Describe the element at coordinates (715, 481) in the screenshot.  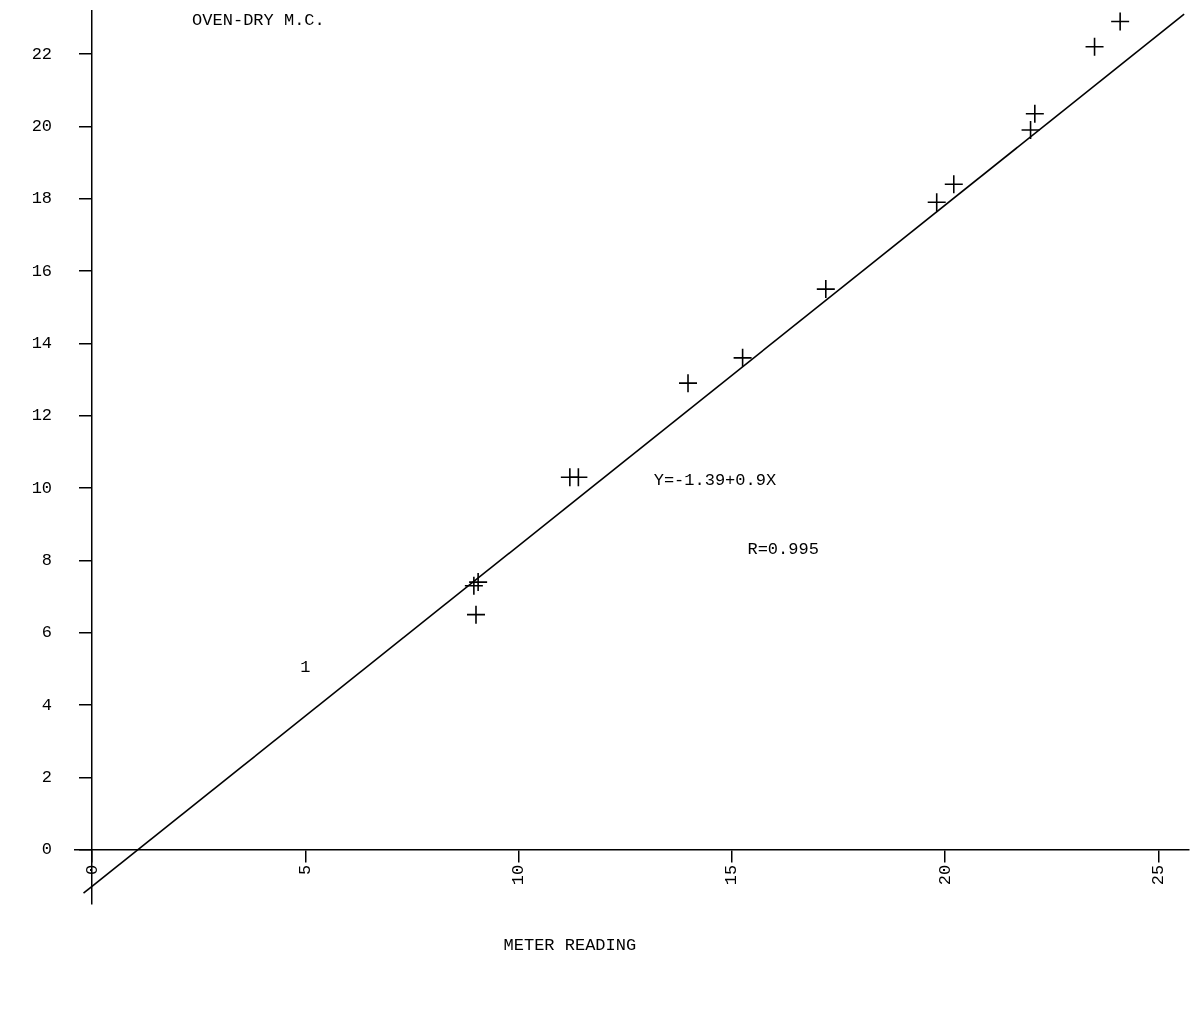
I see `annotation: Y=-1.39+0.9X` at that location.